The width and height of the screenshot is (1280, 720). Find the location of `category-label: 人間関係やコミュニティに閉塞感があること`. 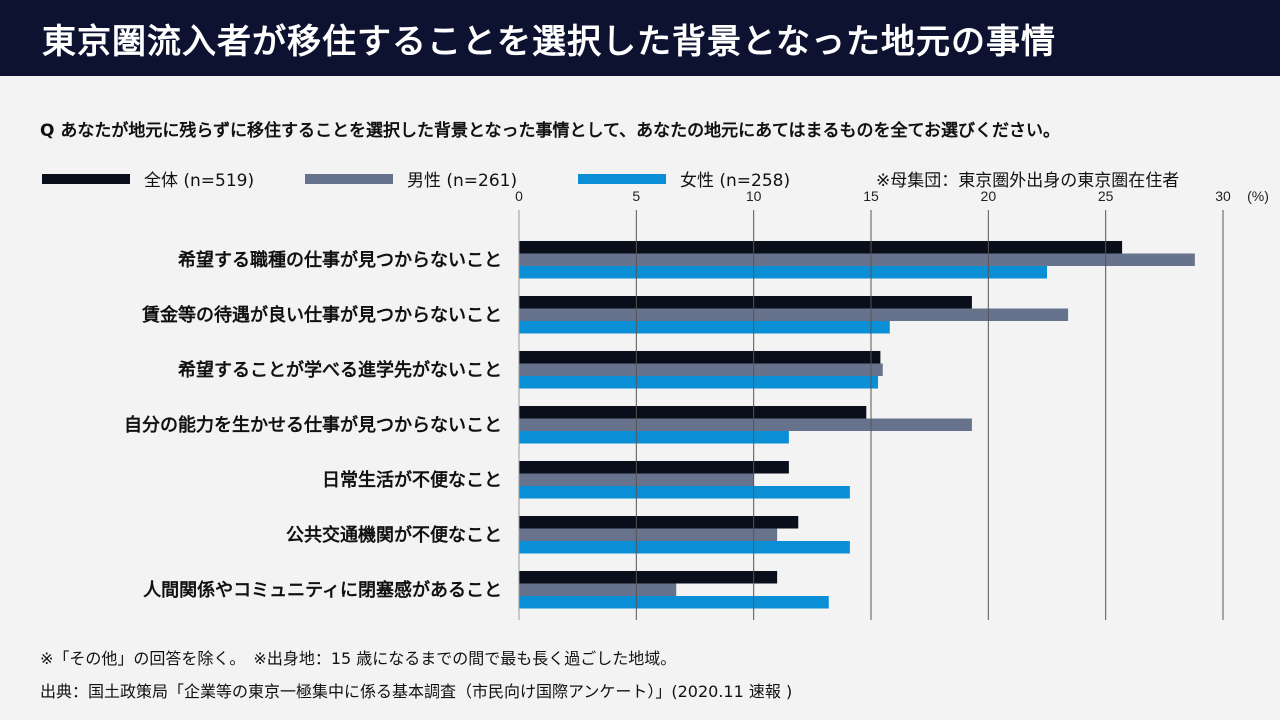

category-label: 人間関係やコミュニティに閉塞感があること is located at coordinates (322, 590).